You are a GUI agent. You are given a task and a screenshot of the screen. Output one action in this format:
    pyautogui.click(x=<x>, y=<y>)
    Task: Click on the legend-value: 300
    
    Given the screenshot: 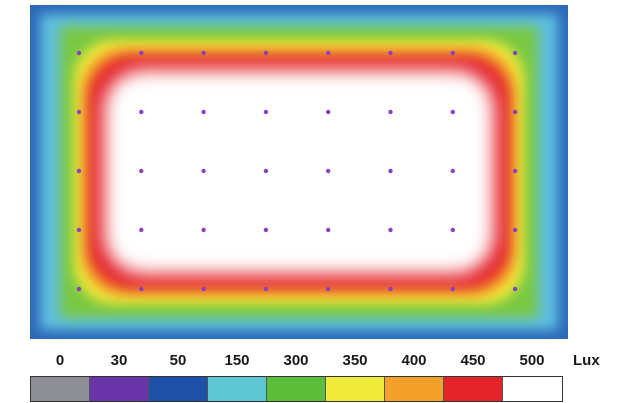 What is the action you would take?
    pyautogui.click(x=296, y=360)
    